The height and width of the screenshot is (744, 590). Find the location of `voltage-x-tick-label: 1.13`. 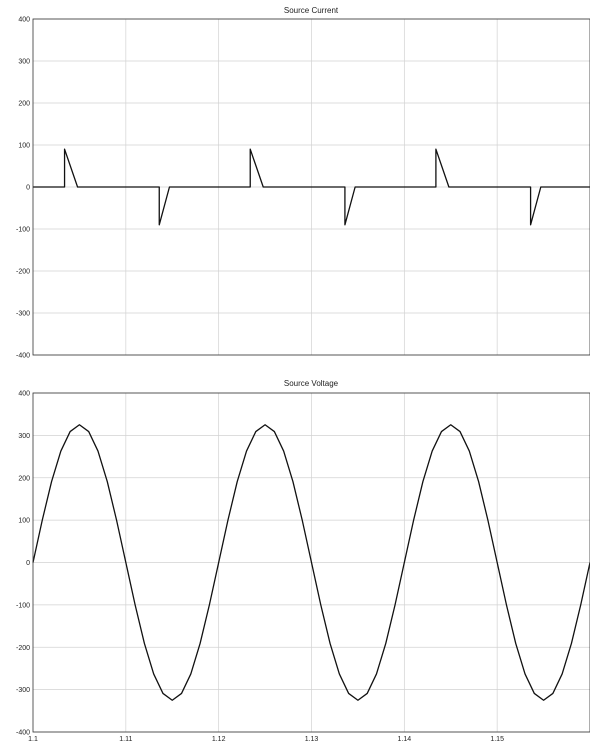

voltage-x-tick-label: 1.13 is located at coordinates (312, 739).